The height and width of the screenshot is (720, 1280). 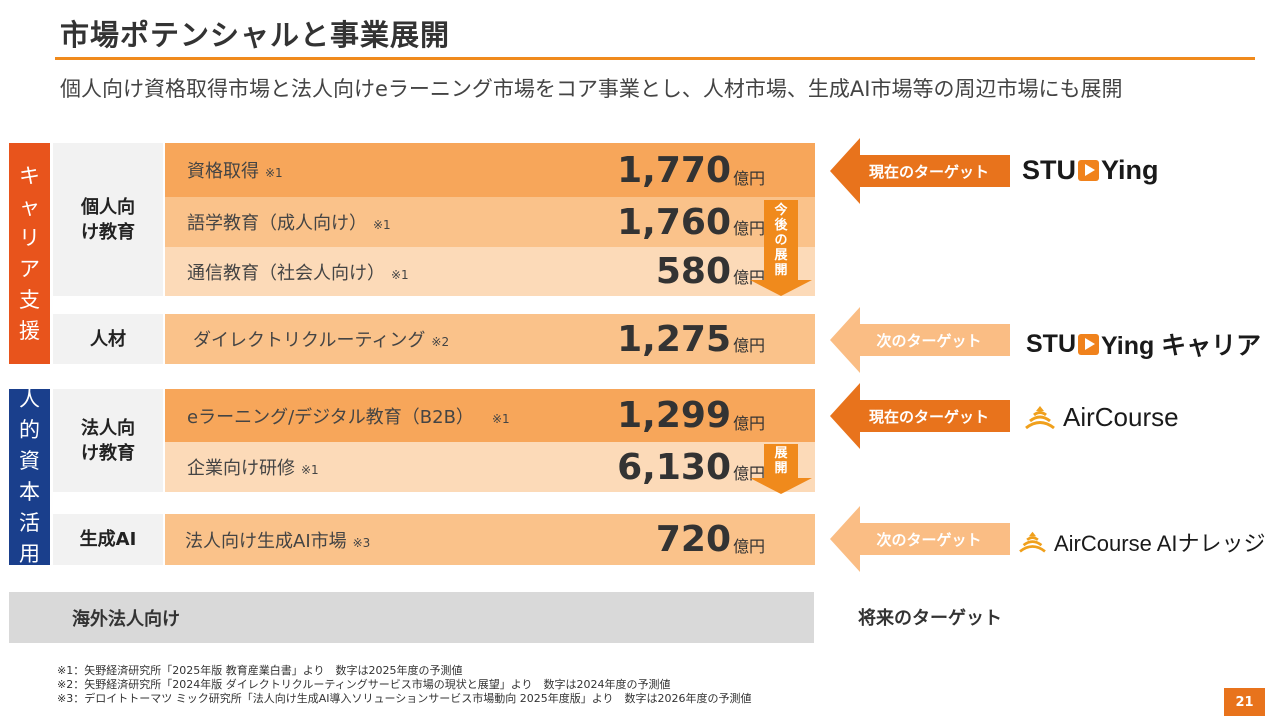 I want to click on market-row-qualification: 資格取得 ※1 1,770 億円, so click(x=490, y=170).